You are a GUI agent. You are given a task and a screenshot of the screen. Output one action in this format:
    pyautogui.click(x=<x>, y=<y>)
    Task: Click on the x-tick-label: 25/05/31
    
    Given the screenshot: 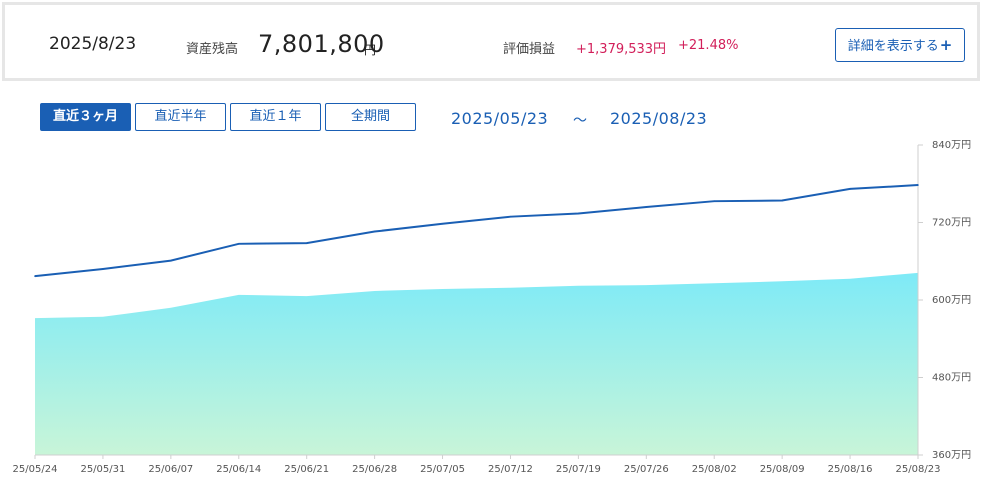 What is the action you would take?
    pyautogui.click(x=102, y=469)
    